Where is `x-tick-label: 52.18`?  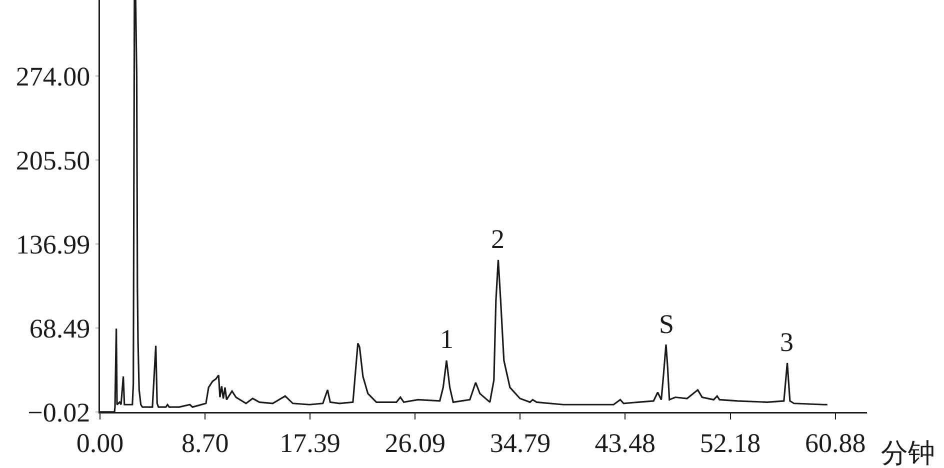
x-tick-label: 52.18 is located at coordinates (730, 443).